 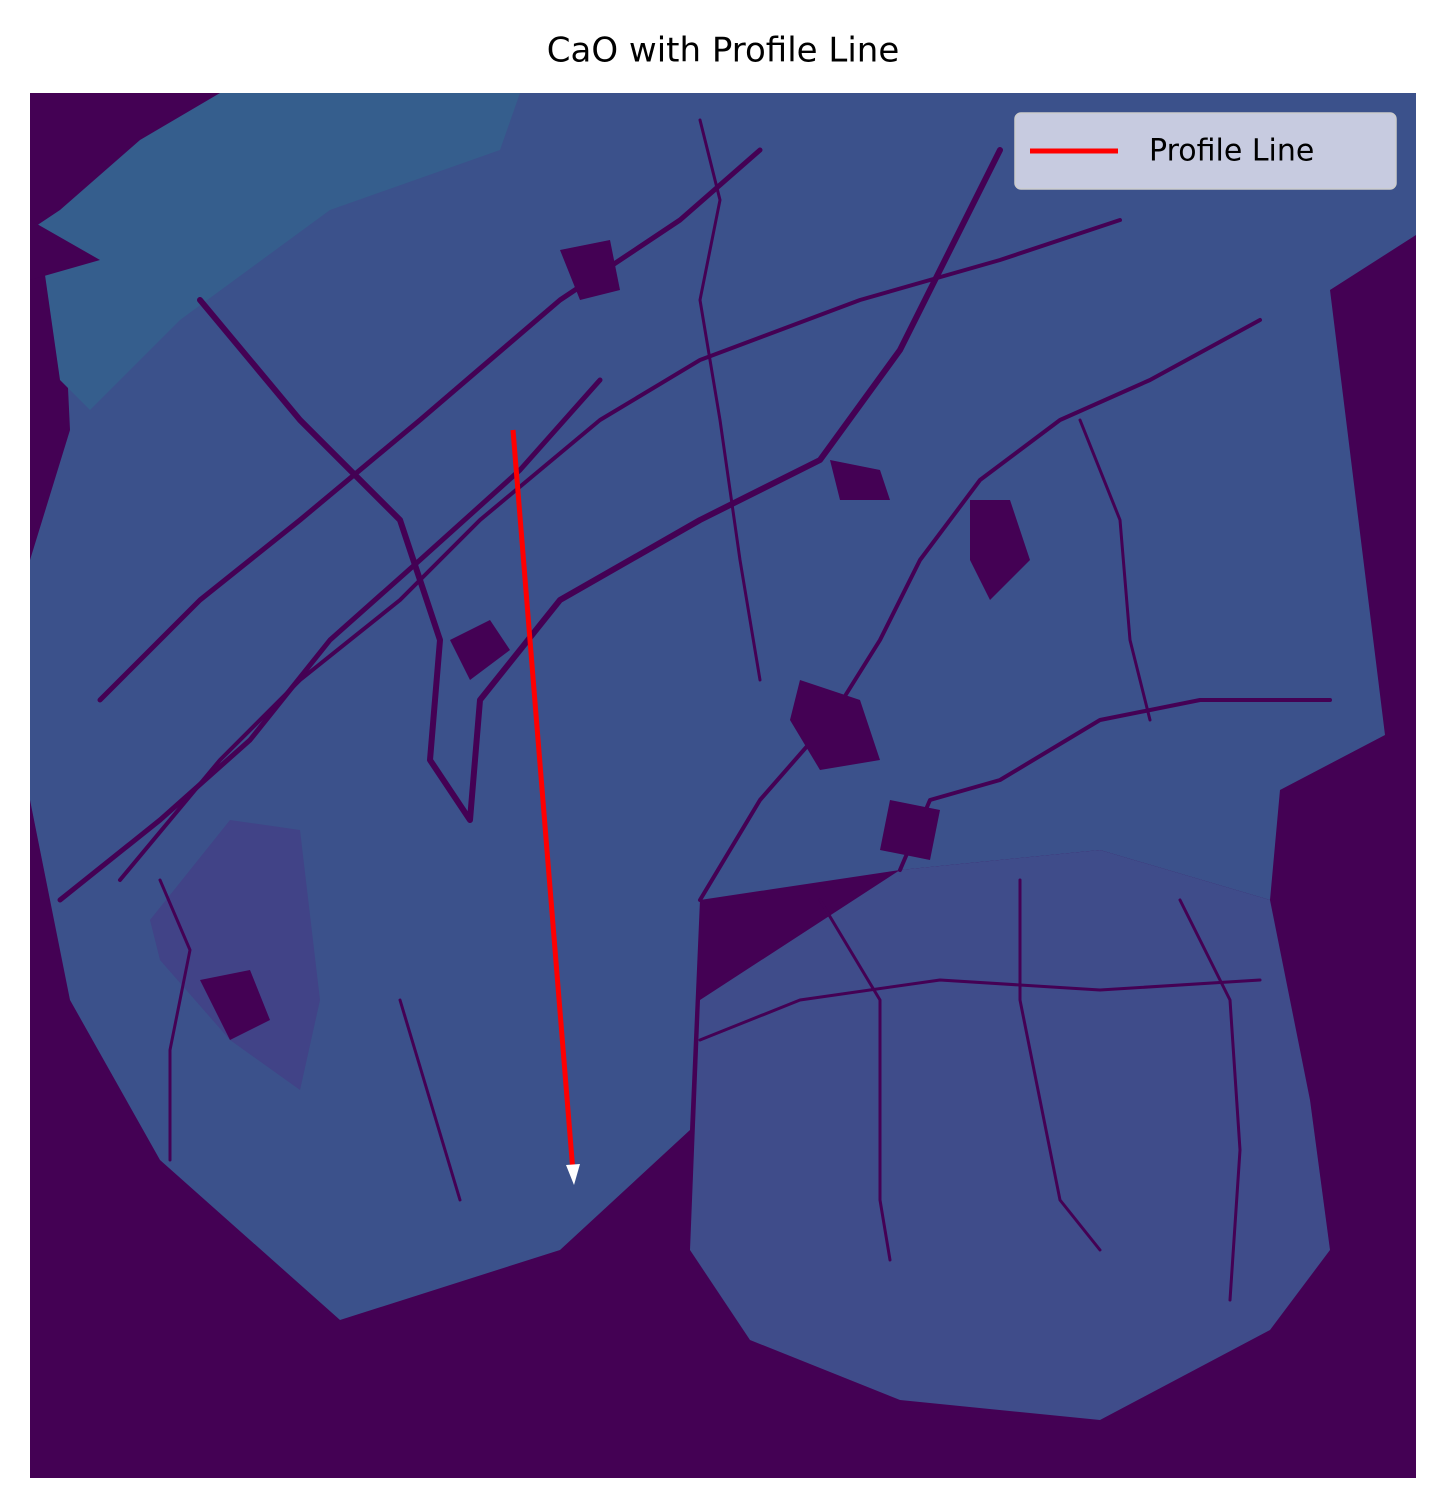 What do you see at coordinates (1231, 151) in the screenshot?
I see `legend-label: Profile Line` at bounding box center [1231, 151].